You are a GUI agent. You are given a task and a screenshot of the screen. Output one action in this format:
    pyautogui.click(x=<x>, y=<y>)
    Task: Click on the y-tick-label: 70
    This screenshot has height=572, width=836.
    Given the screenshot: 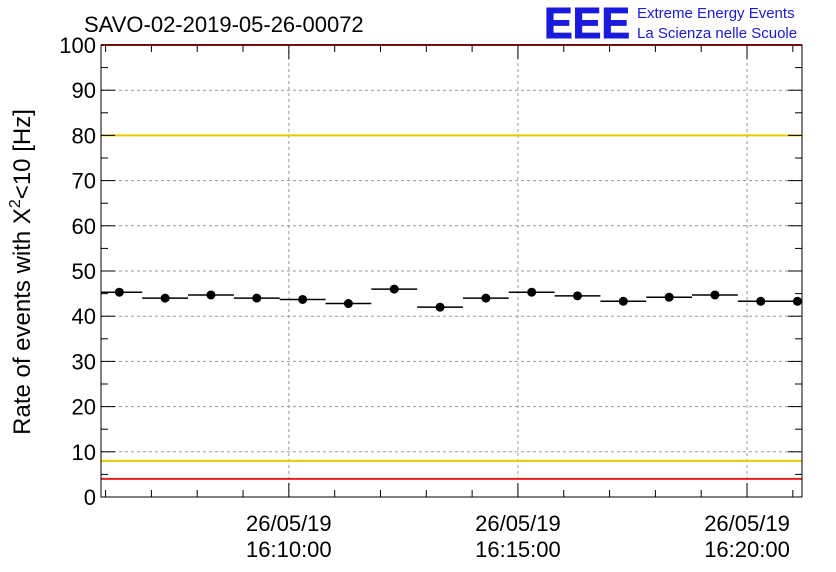 What is the action you would take?
    pyautogui.click(x=84, y=181)
    